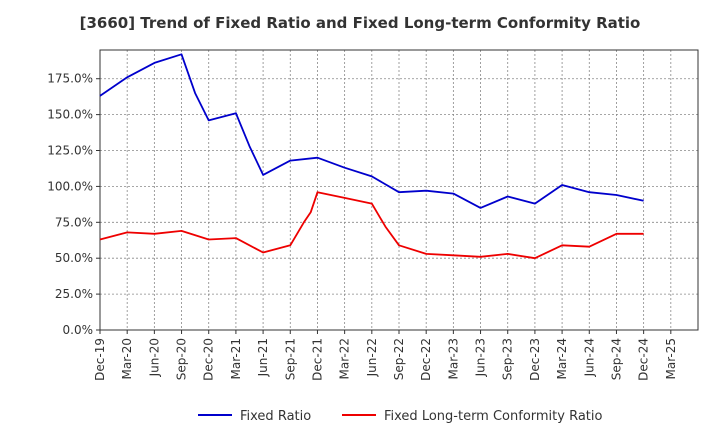 Image resolution: width=720 pixels, height=440 pixels. I want to click on x-tick-label: Dec-21, so click(317, 359).